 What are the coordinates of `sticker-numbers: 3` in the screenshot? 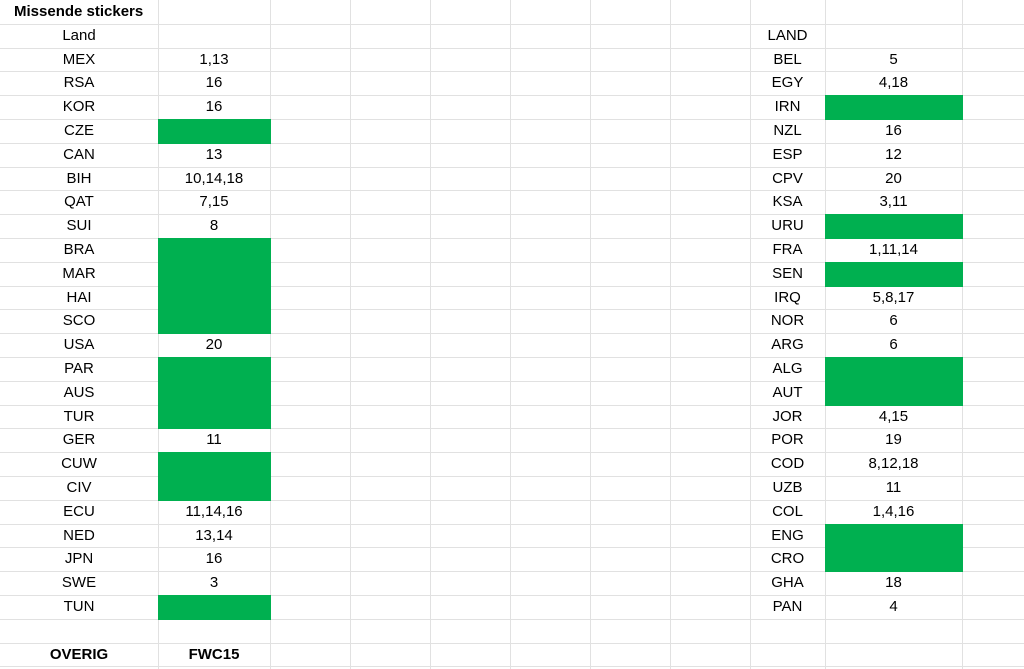 It's located at (214, 583).